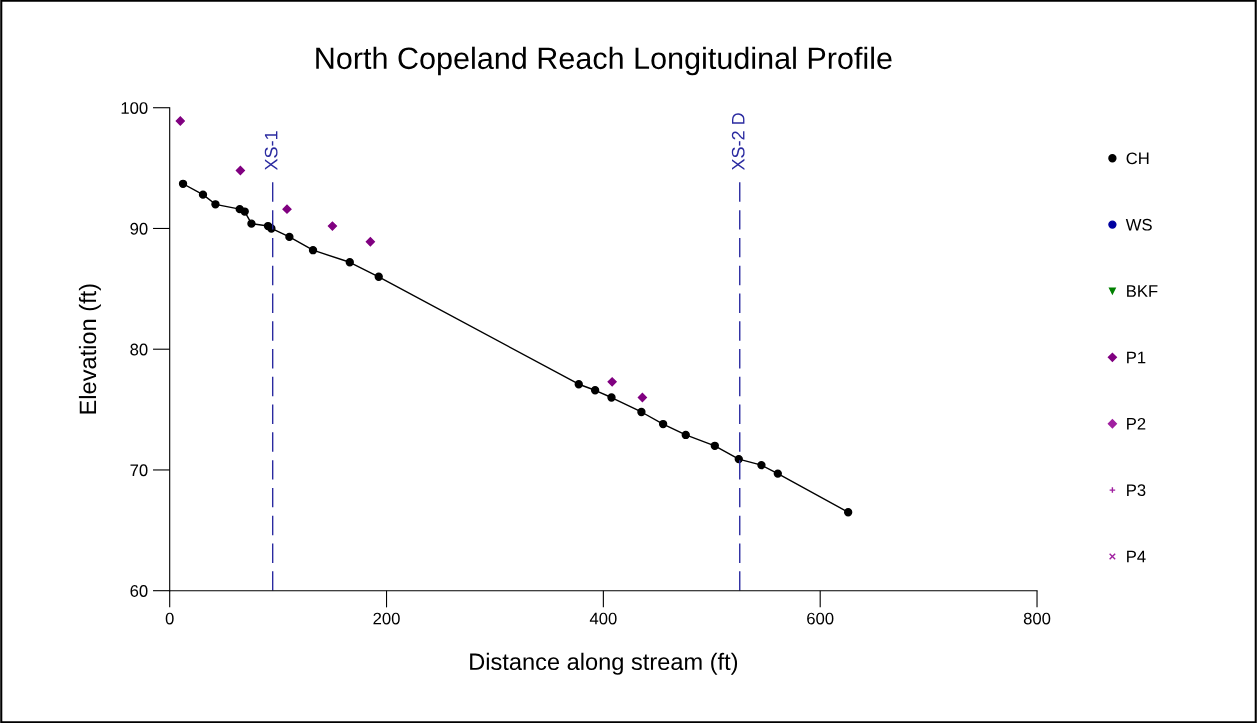  I want to click on y-tick-label: 90, so click(139, 228).